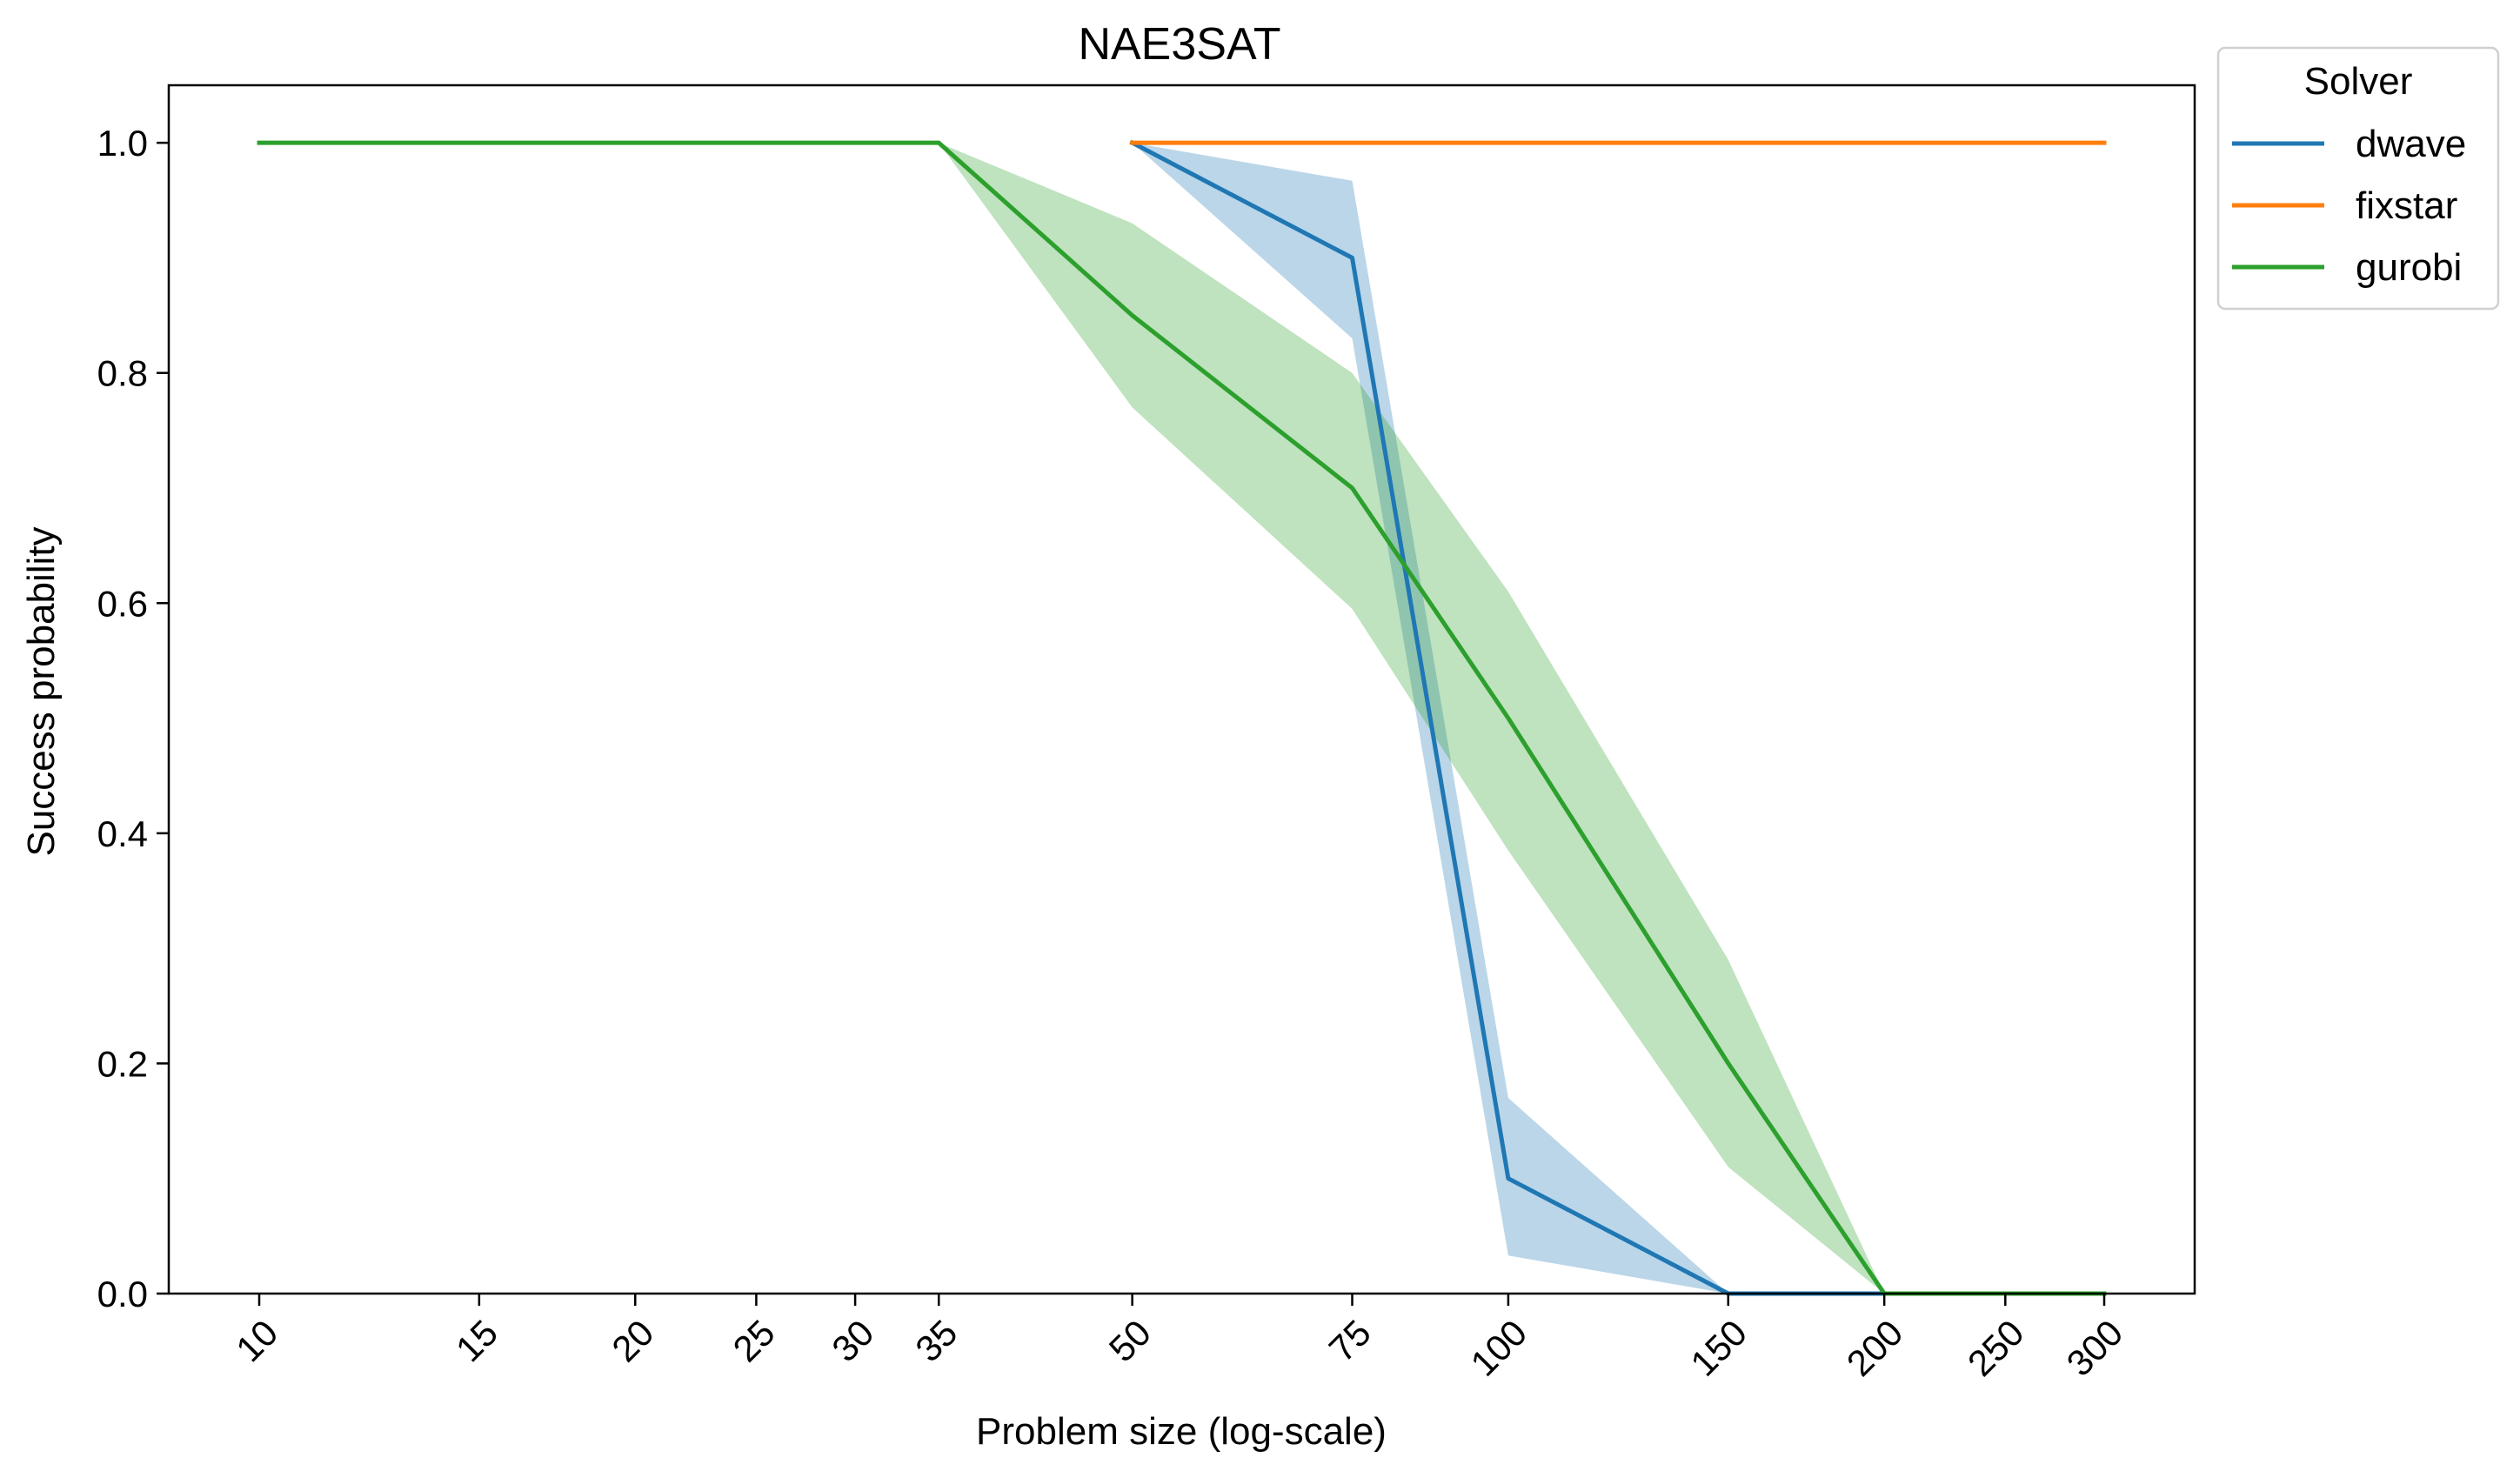  I want to click on x-tick-label: 10, so click(256, 1340).